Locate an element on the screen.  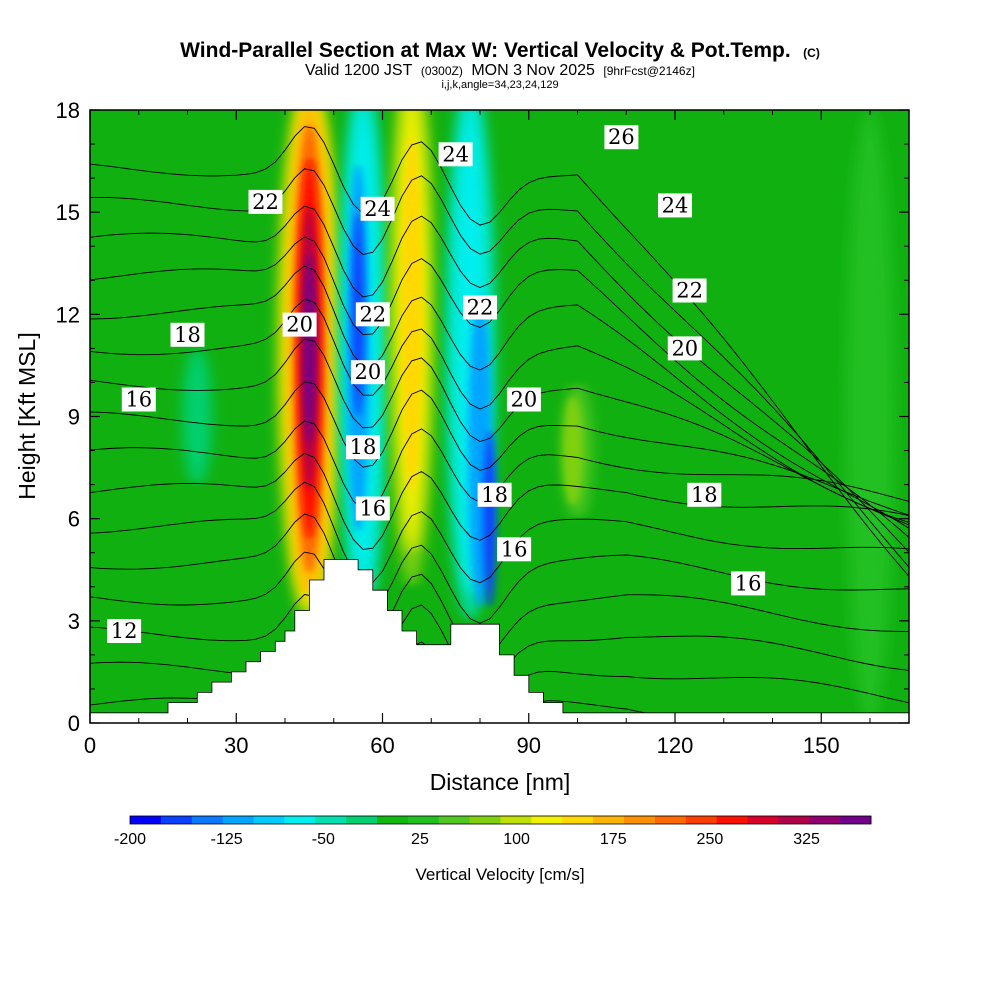
chart-title-units: (C) is located at coordinates (811, 53).